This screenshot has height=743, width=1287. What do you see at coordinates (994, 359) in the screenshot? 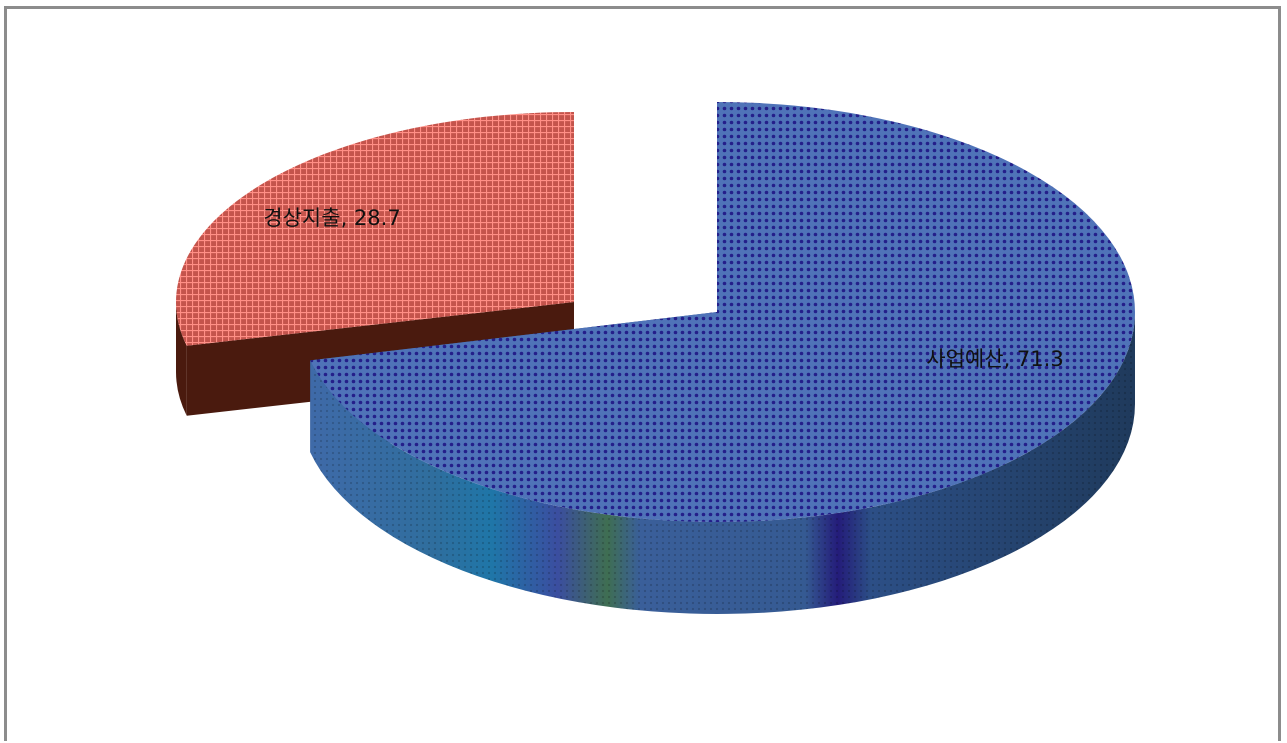
I see `data-label-0: 사업예산, 71.3` at bounding box center [994, 359].